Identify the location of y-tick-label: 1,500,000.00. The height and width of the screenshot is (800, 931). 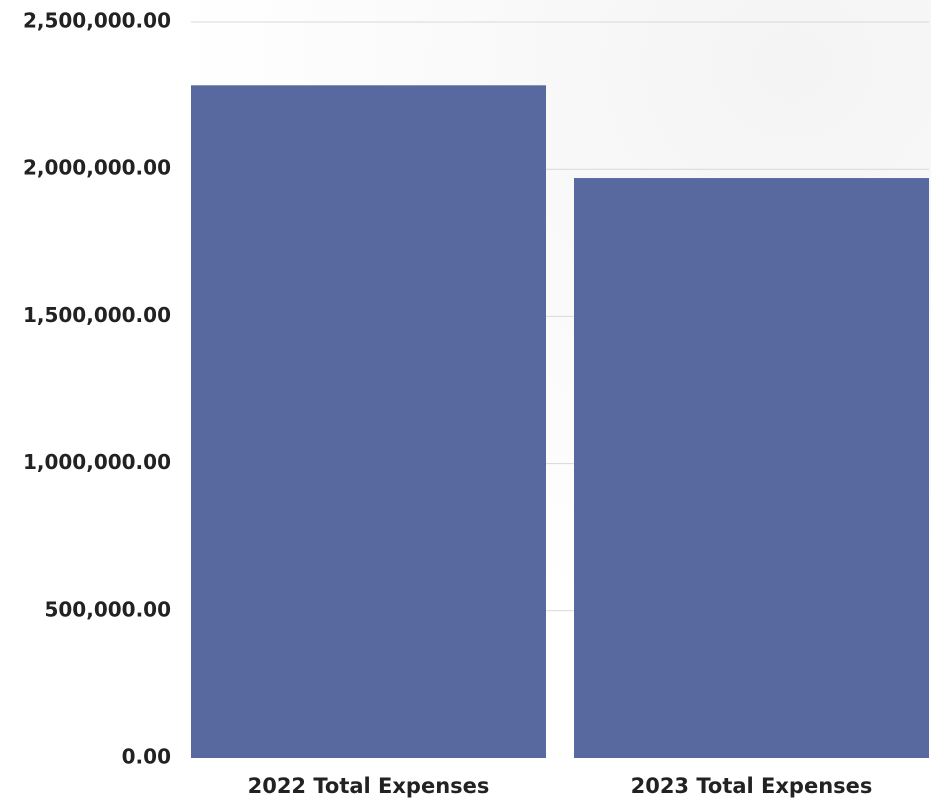
(97, 315).